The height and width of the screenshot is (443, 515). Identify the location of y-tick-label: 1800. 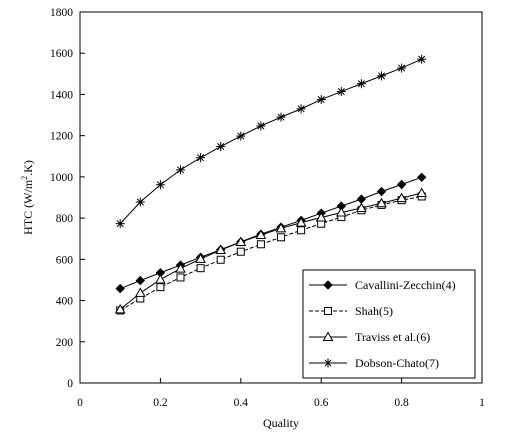
(61, 13).